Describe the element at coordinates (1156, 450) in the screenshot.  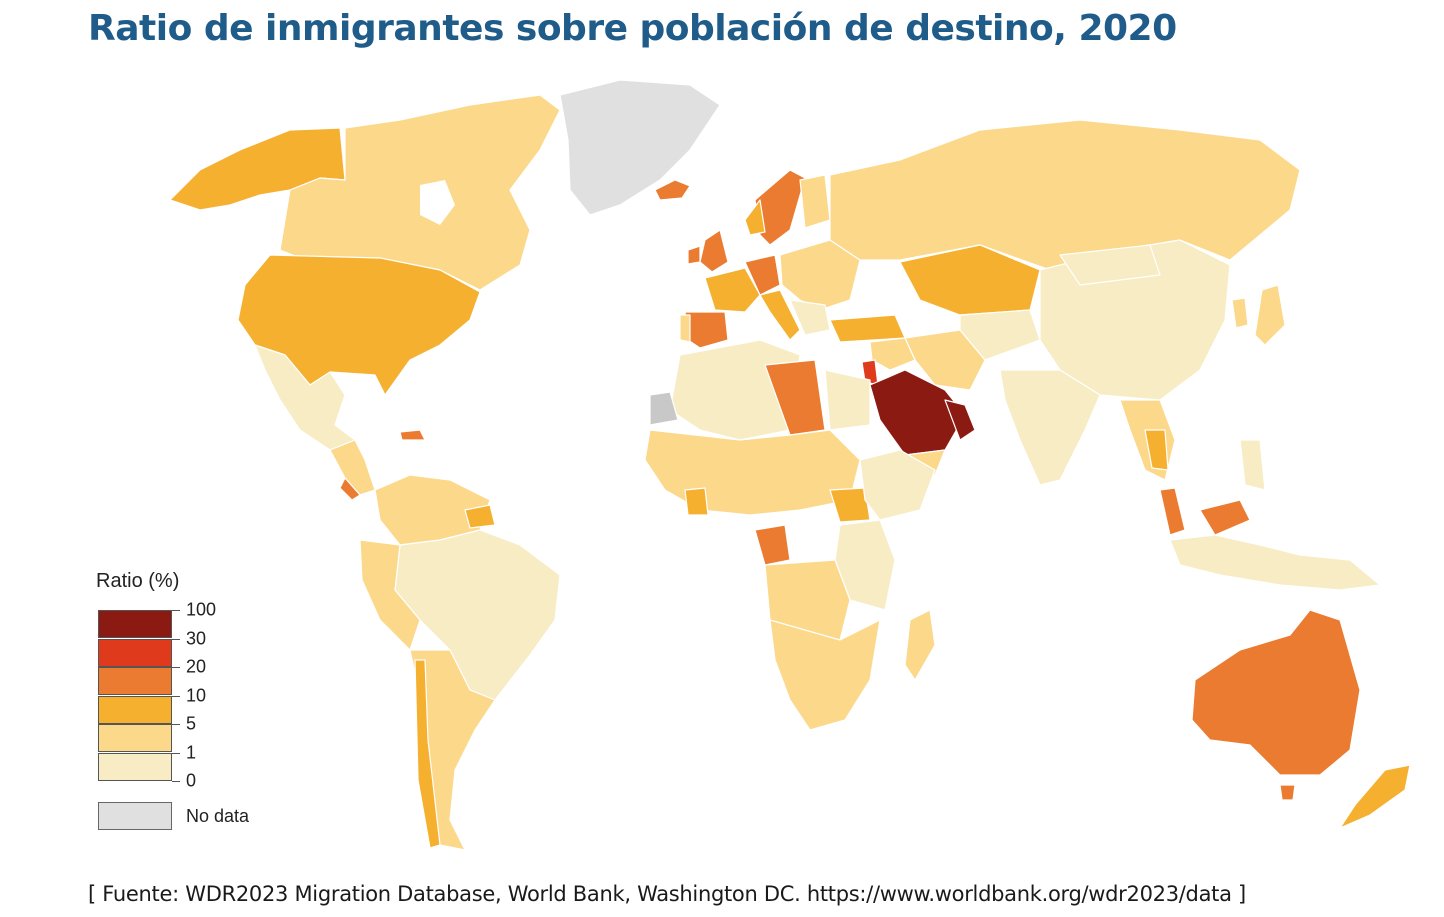
I see `region-thailand` at that location.